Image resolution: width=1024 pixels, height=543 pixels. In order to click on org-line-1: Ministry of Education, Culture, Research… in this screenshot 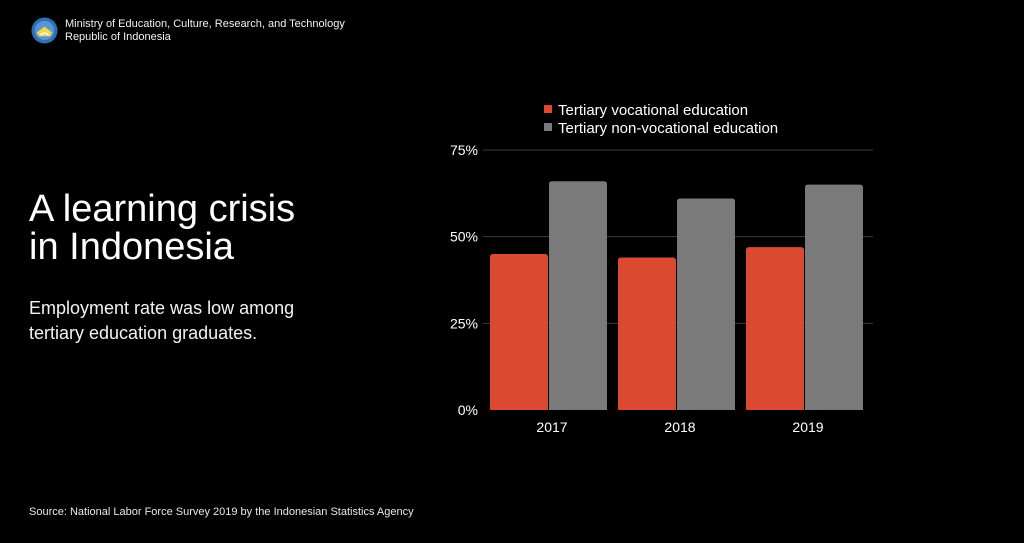, I will do `click(205, 23)`.